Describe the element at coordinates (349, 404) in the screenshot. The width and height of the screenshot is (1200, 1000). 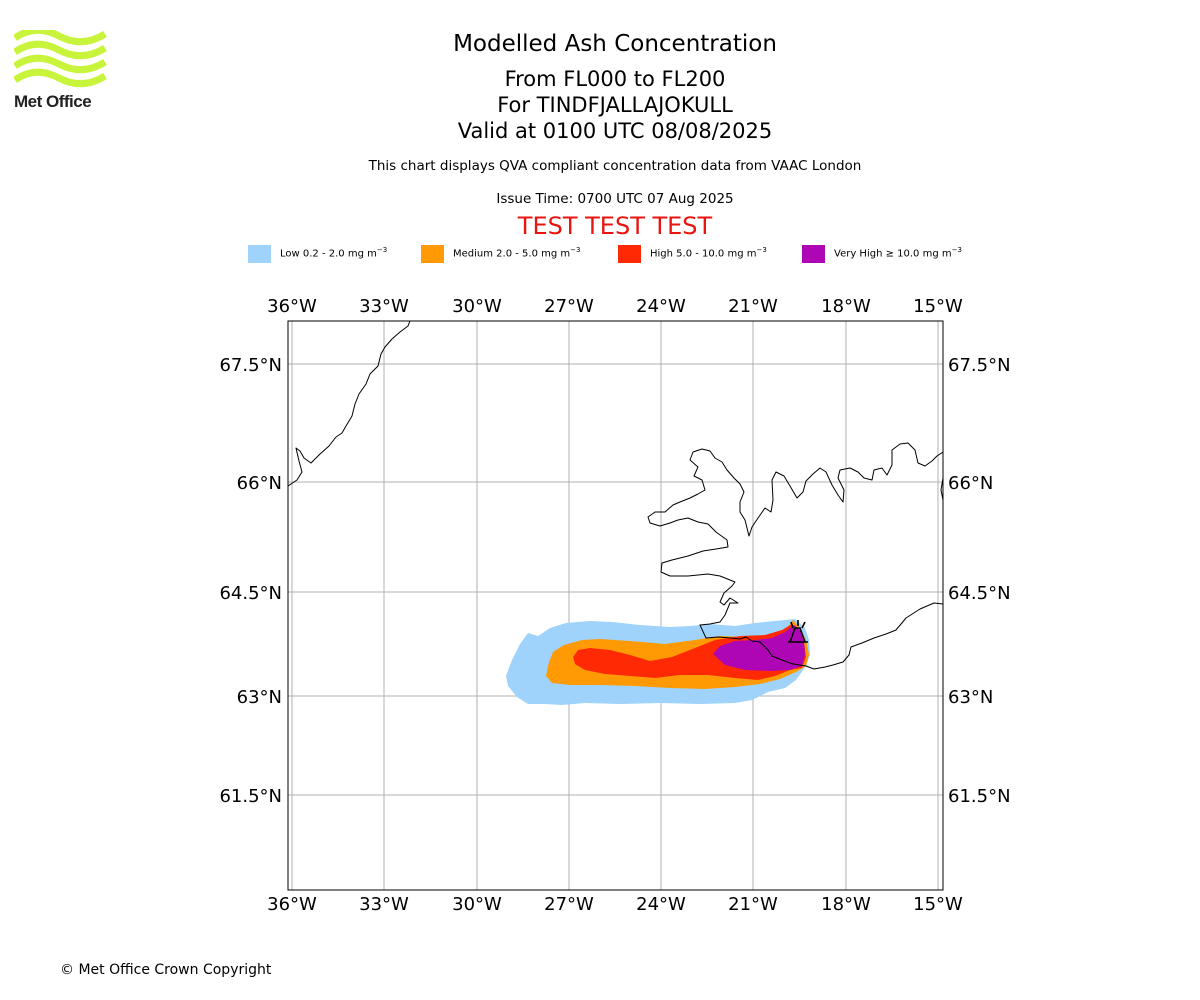
I see `greenland-coast` at that location.